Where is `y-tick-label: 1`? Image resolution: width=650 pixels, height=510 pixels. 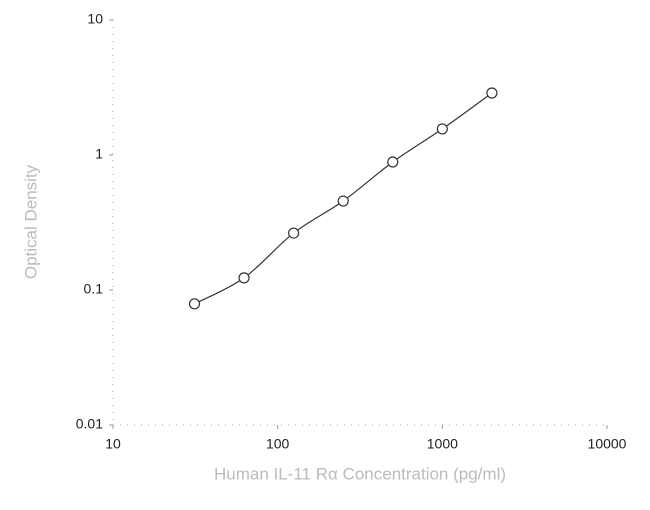
y-tick-label: 1 is located at coordinates (99, 154).